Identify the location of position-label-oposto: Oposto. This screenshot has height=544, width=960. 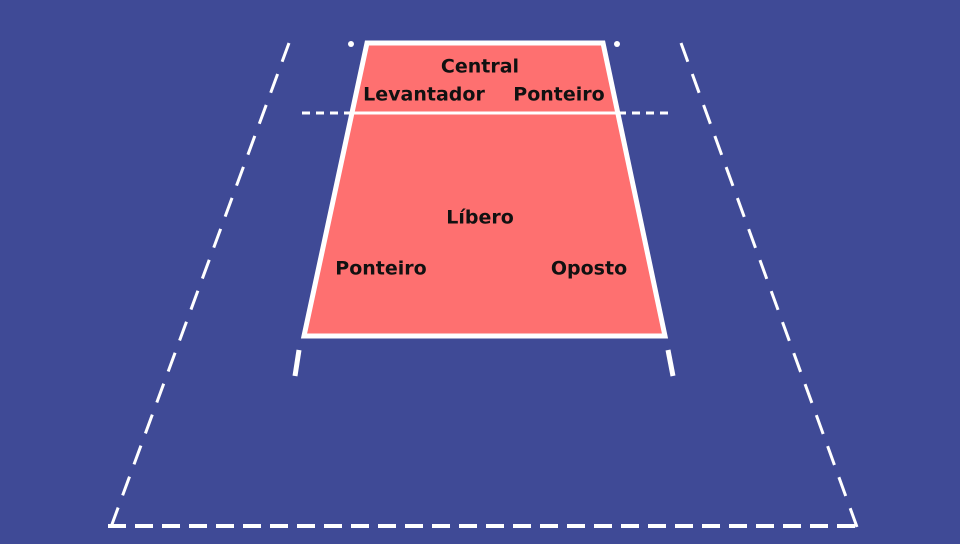
(589, 268).